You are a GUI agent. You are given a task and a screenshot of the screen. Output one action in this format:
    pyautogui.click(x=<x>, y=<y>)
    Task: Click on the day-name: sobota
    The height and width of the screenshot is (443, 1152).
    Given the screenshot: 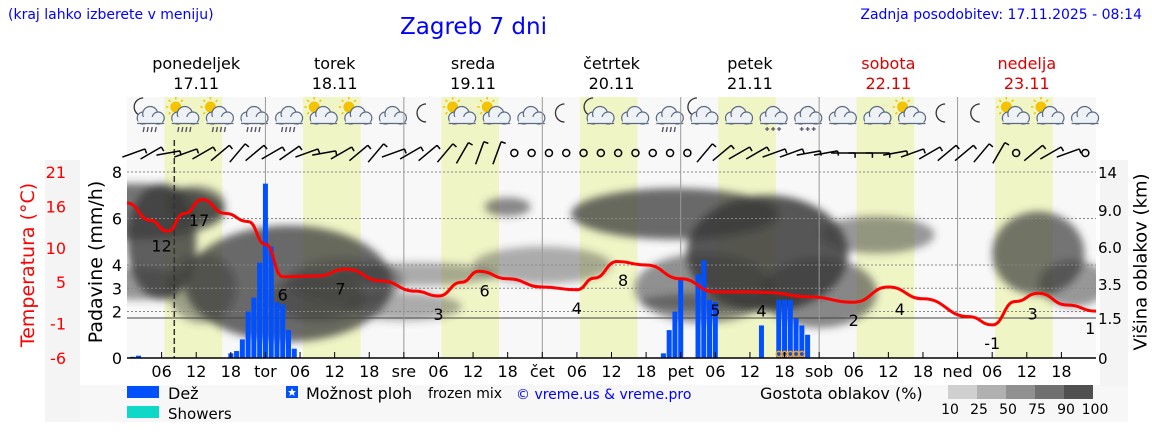 What is the action you would take?
    pyautogui.click(x=888, y=63)
    